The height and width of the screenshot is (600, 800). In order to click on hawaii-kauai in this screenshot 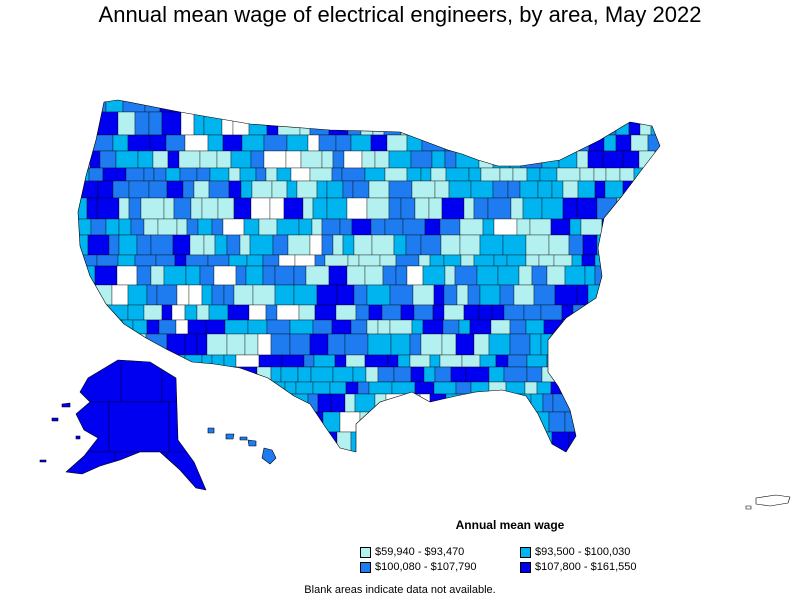, I will do `click(211, 430)`.